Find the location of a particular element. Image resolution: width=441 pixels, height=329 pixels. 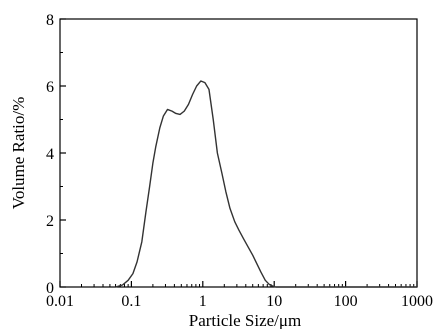

x-tick-label: 1 is located at coordinates (203, 301).